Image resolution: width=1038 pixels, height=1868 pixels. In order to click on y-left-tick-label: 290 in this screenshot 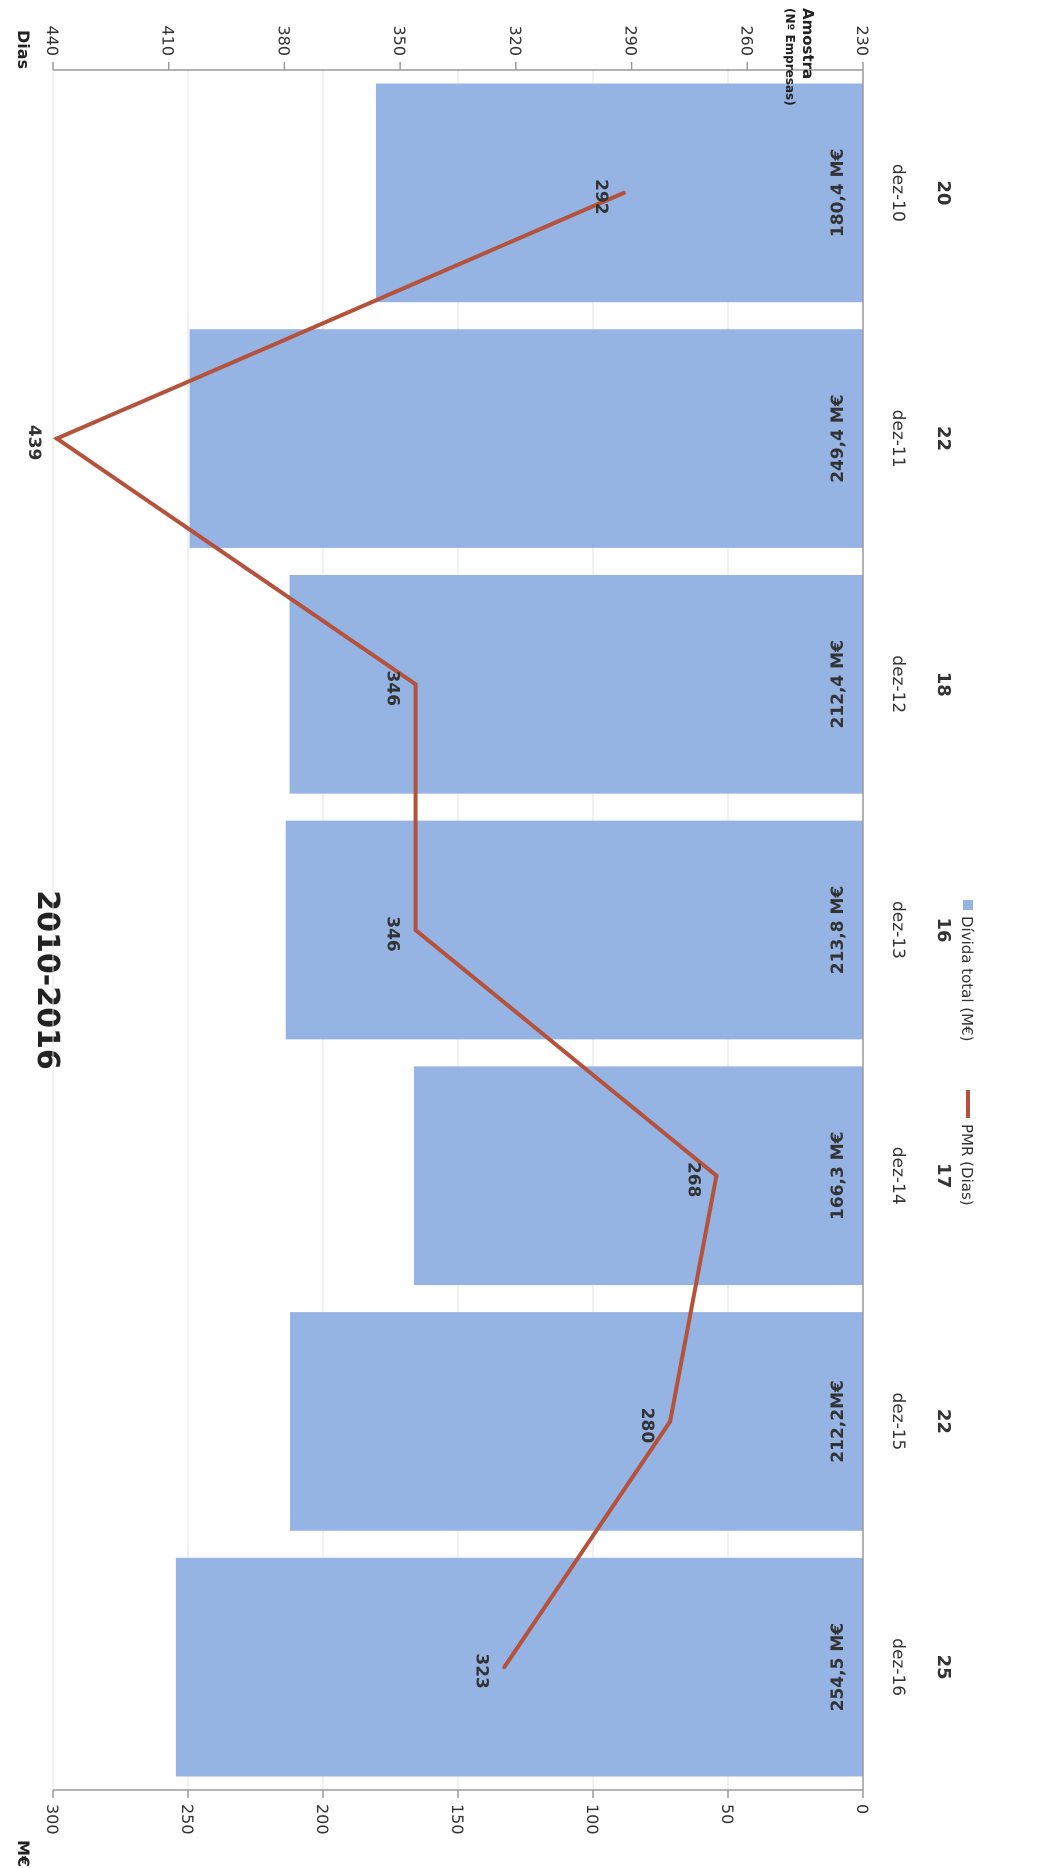, I will do `click(631, 40)`.